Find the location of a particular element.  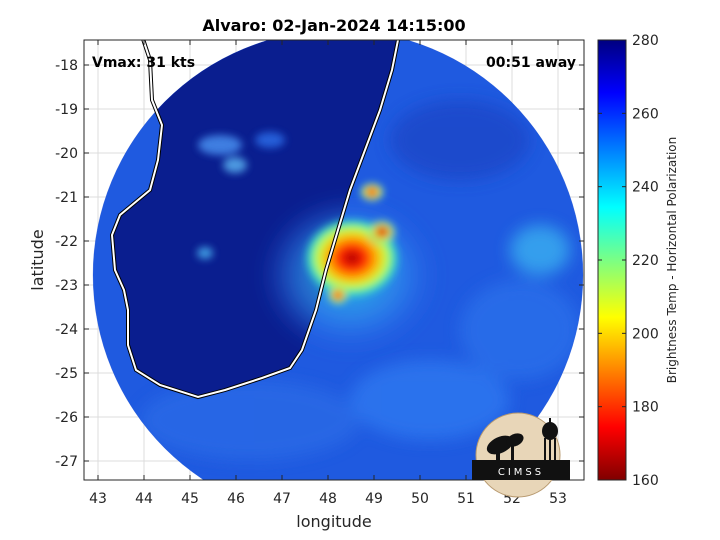

y-axis-label: latitude is located at coordinates (37, 259).